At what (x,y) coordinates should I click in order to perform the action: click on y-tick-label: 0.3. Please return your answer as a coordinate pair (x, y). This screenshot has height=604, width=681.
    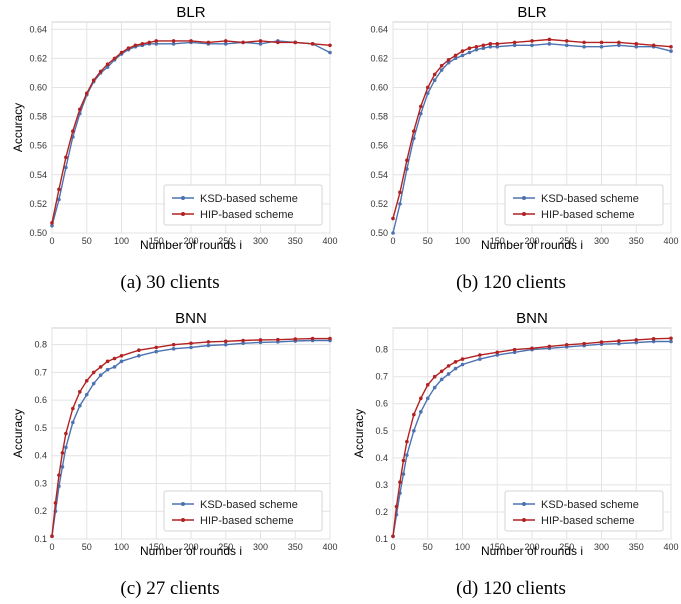
    Looking at the image, I should click on (40, 483).